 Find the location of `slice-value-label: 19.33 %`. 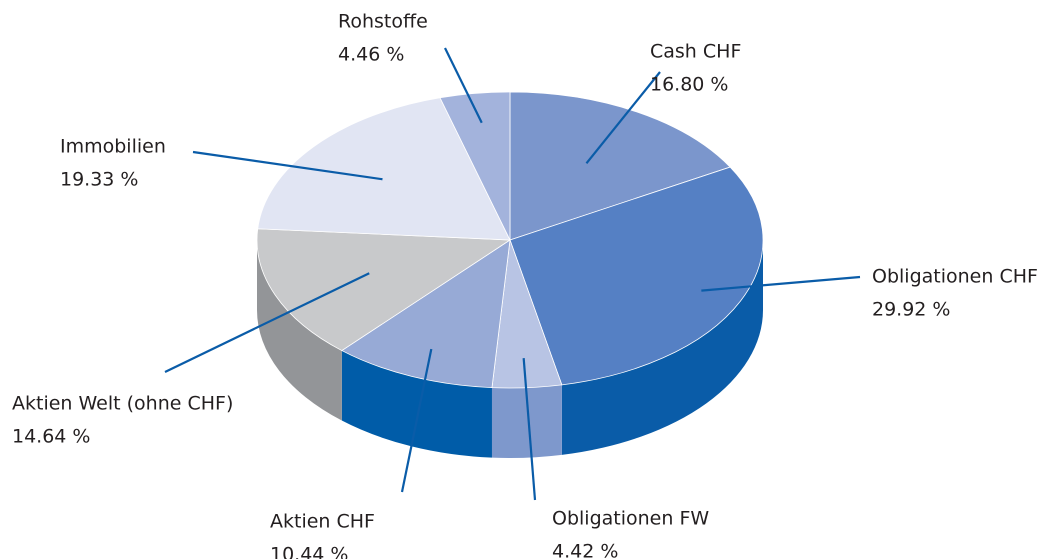

slice-value-label: 19.33 % is located at coordinates (99, 180).